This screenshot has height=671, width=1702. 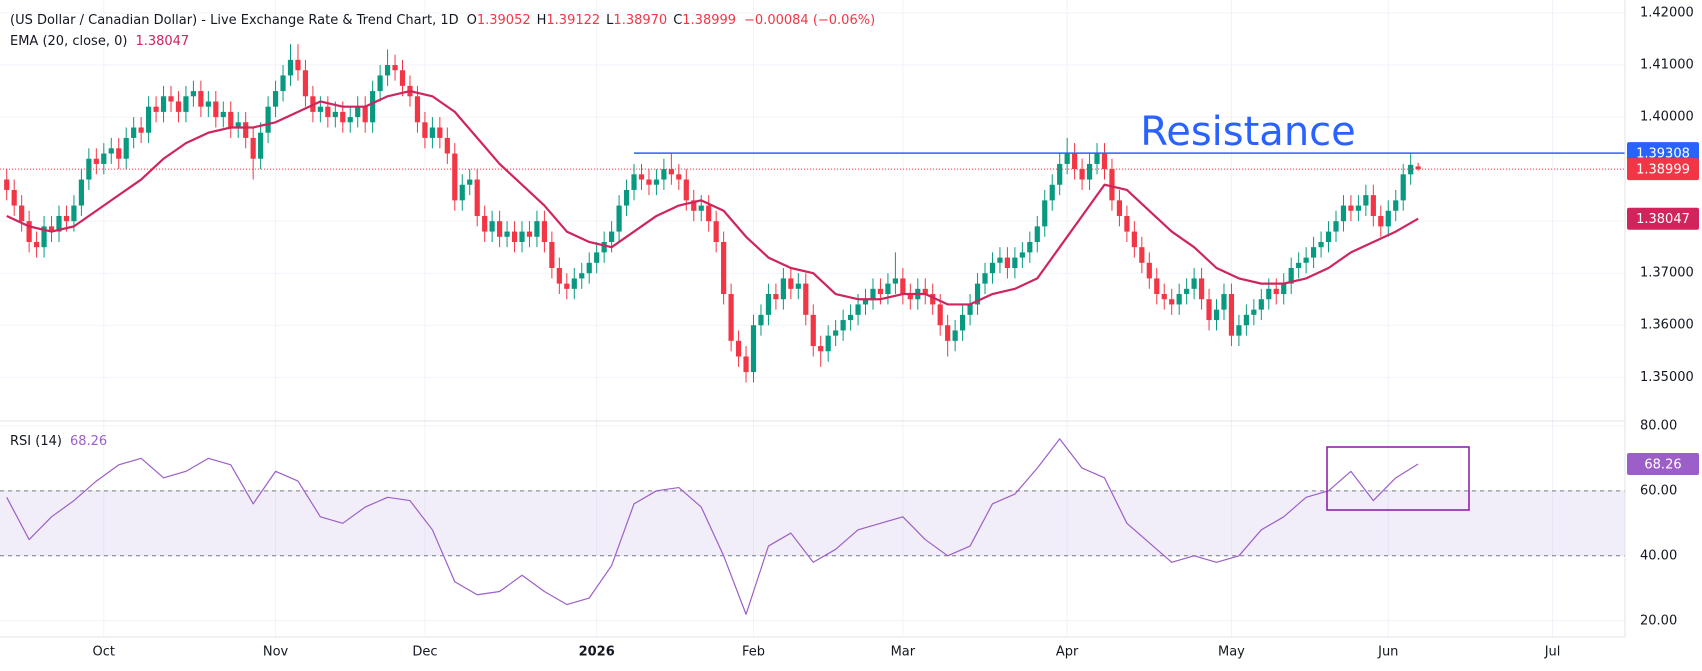 What do you see at coordinates (812, 523) in the screenshot?
I see `rsi-band` at bounding box center [812, 523].